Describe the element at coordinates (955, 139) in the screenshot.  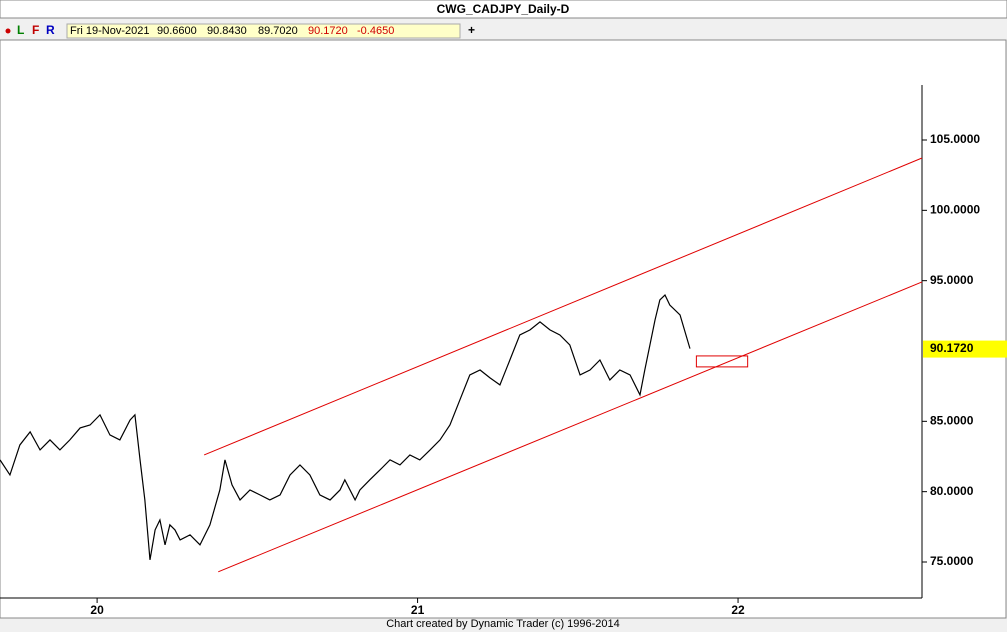
I see `y-tick-label: 105.0000` at that location.